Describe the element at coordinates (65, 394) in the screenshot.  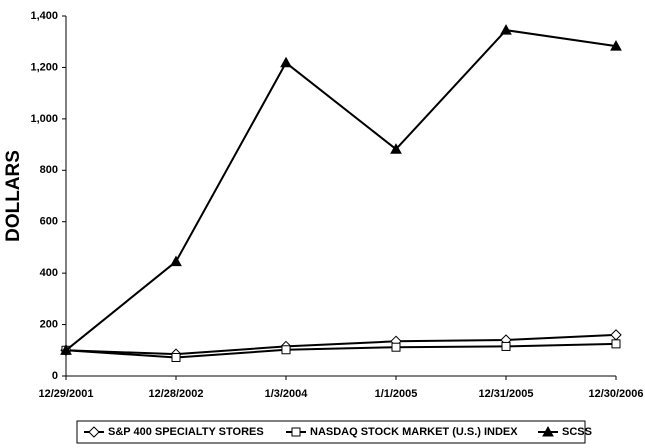
I see `x-tick-label: 12/29/2001` at that location.